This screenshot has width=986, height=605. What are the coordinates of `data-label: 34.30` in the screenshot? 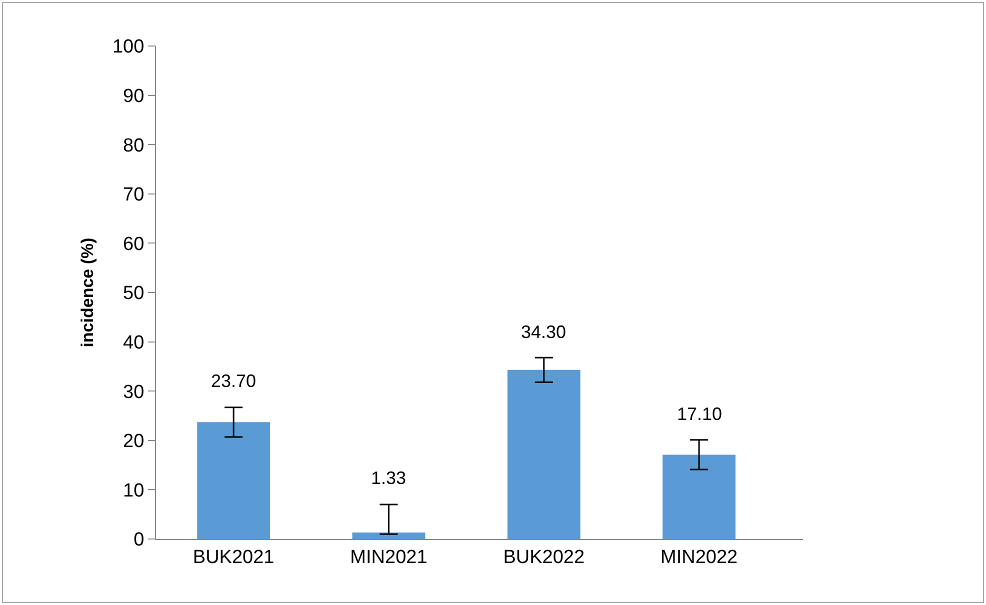 It's located at (543, 332).